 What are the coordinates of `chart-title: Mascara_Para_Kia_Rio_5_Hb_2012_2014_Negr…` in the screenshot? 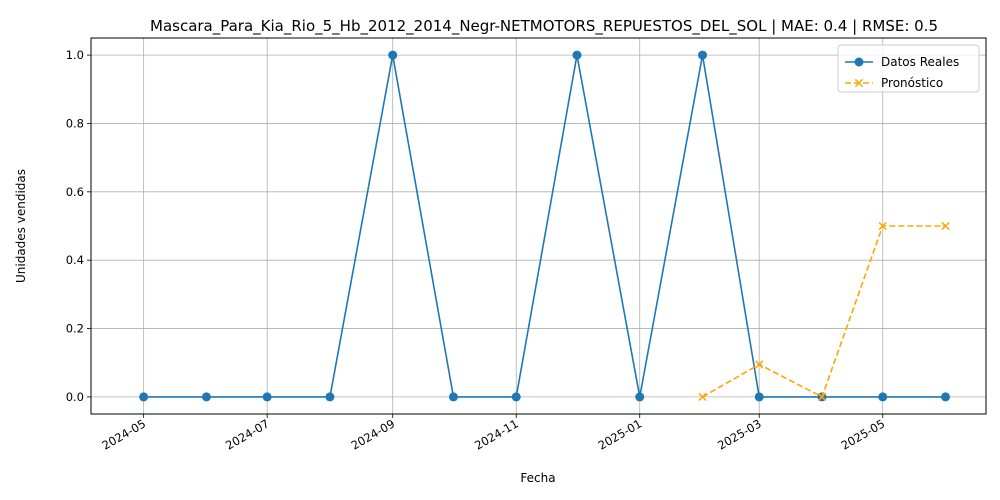 It's located at (544, 26).